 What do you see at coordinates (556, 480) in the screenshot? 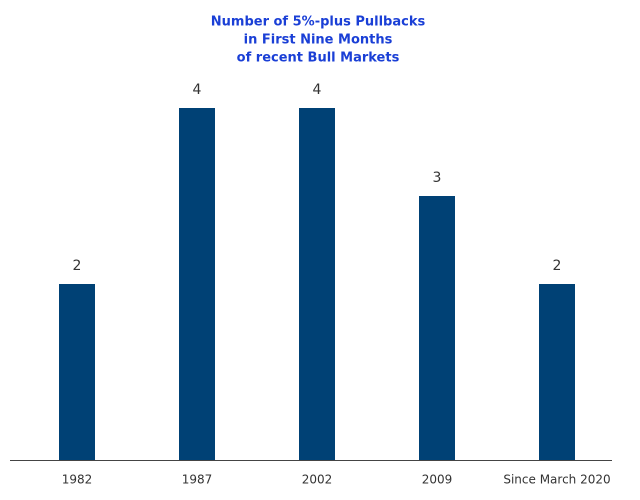
I see `x-tick-label: Since March 2020` at bounding box center [556, 480].